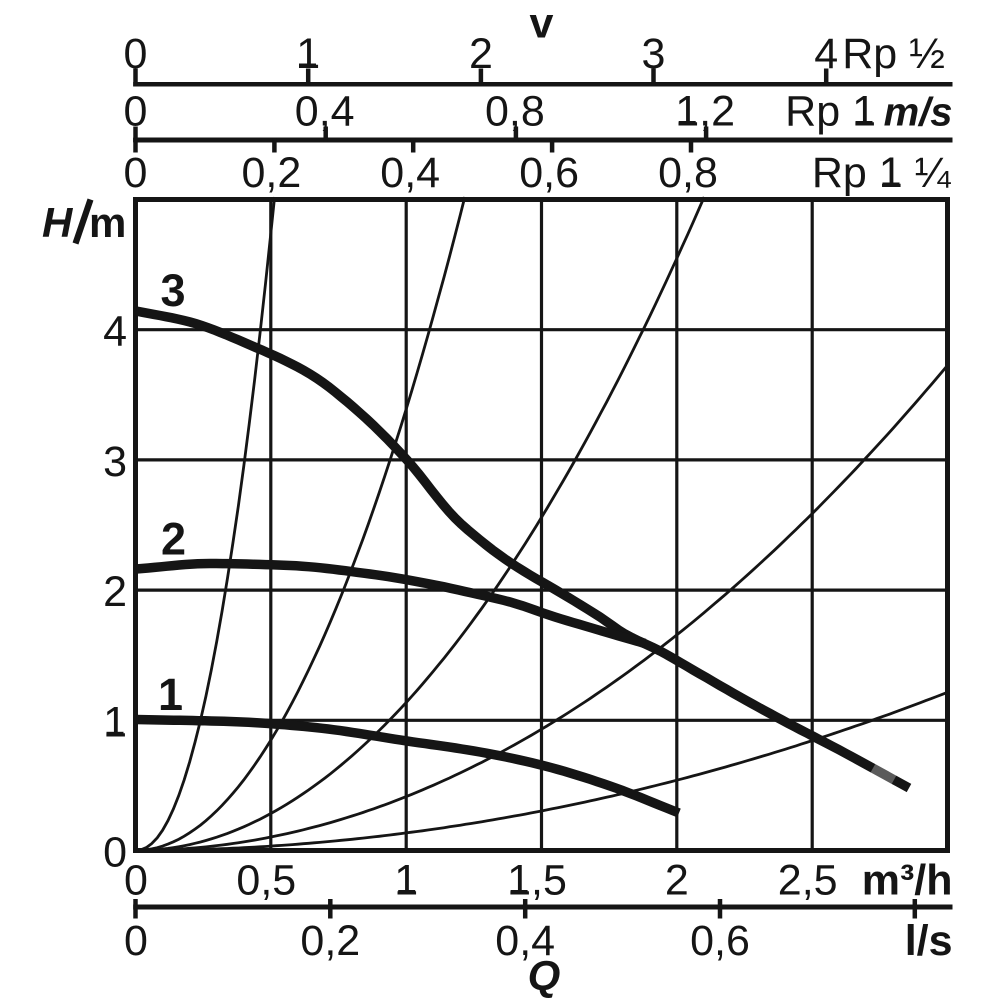 The height and width of the screenshot is (1000, 1000). I want to click on svg-text: m, so click(107, 222).